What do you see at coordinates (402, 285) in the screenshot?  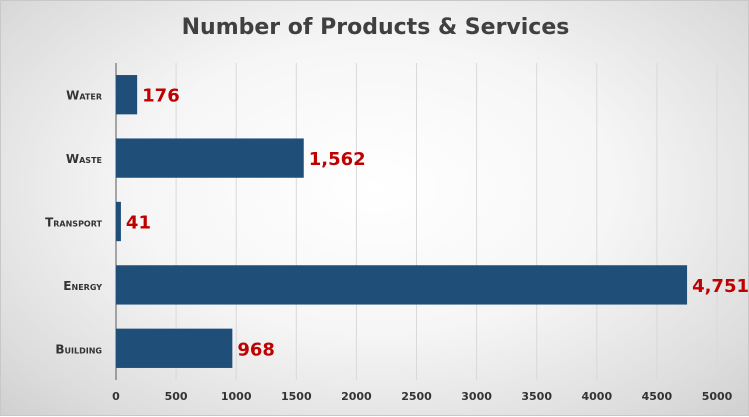 I see `bar-energy` at bounding box center [402, 285].